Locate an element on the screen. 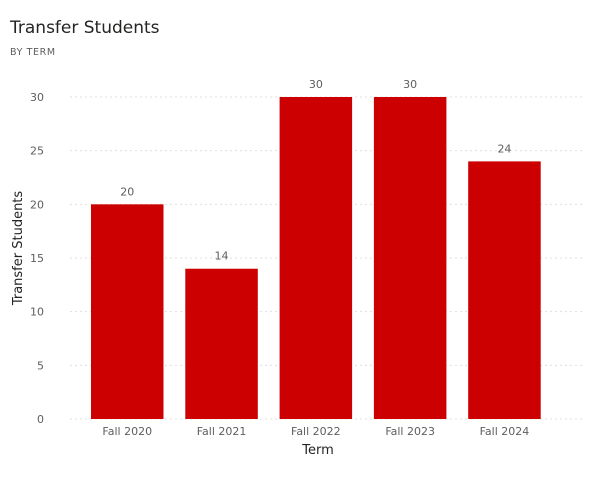 The image size is (591, 477). chart-subtitle: BY TERM is located at coordinates (33, 52).